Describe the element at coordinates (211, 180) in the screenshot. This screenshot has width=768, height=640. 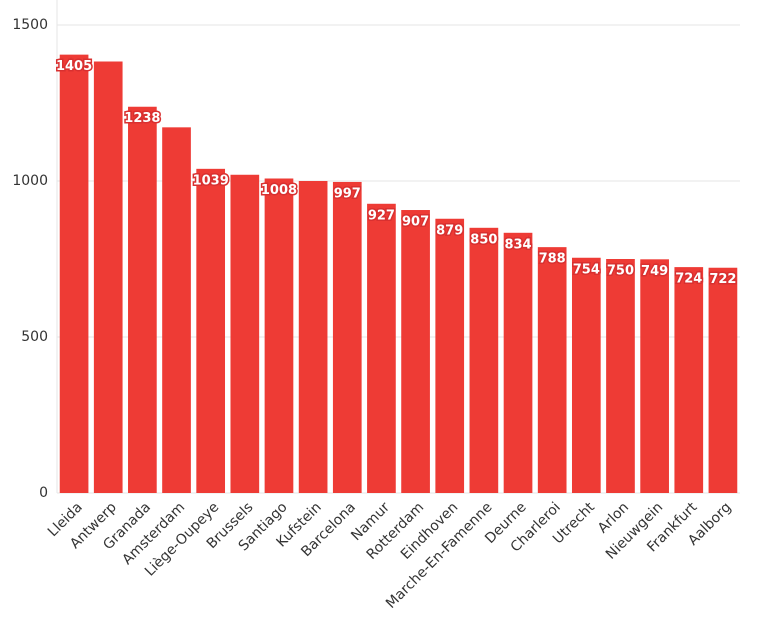
I see `value-label: 1039` at that location.